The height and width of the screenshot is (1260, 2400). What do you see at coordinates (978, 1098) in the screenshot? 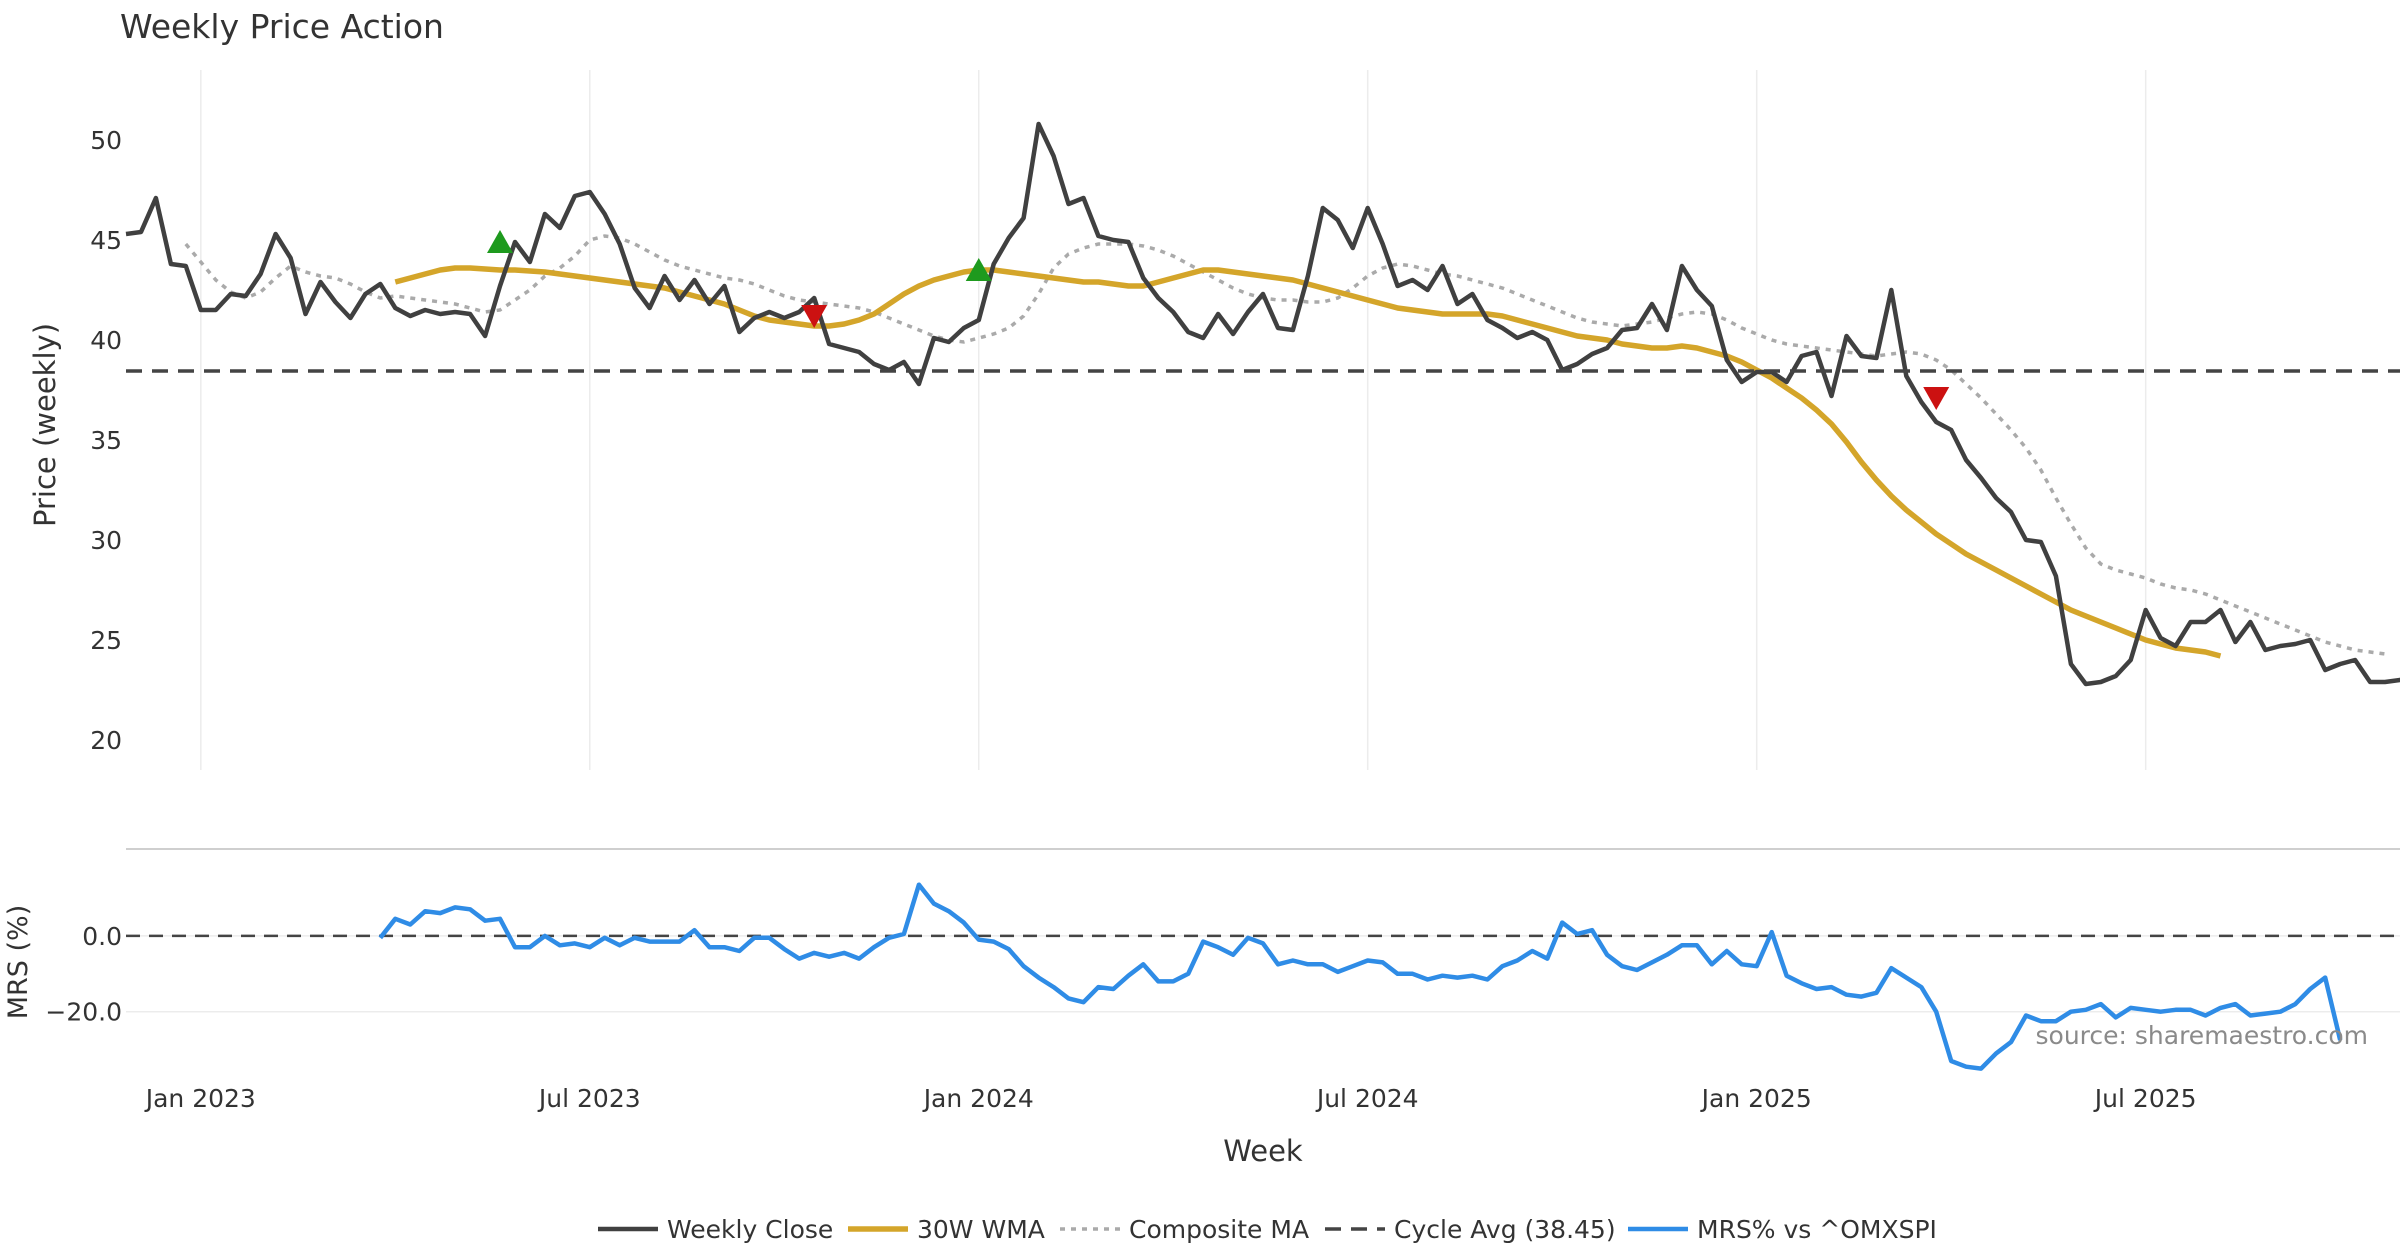
I see `x-tick-label: Jan 2024` at bounding box center [978, 1098].